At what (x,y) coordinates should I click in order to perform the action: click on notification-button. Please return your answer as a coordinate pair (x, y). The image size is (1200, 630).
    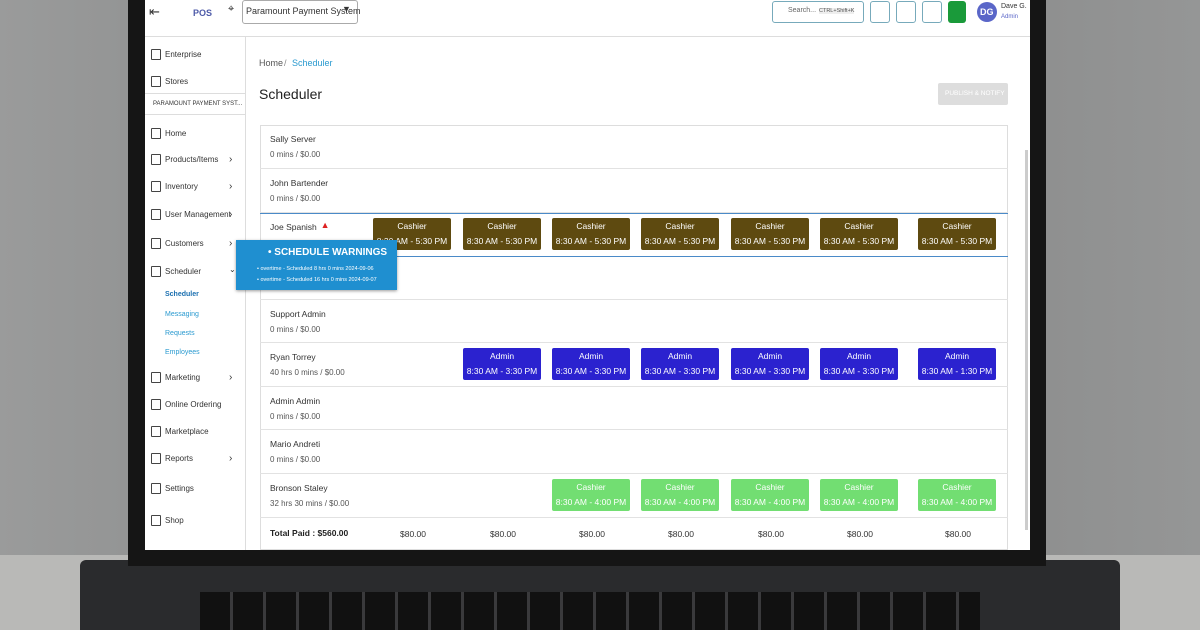
    Looking at the image, I should click on (880, 12).